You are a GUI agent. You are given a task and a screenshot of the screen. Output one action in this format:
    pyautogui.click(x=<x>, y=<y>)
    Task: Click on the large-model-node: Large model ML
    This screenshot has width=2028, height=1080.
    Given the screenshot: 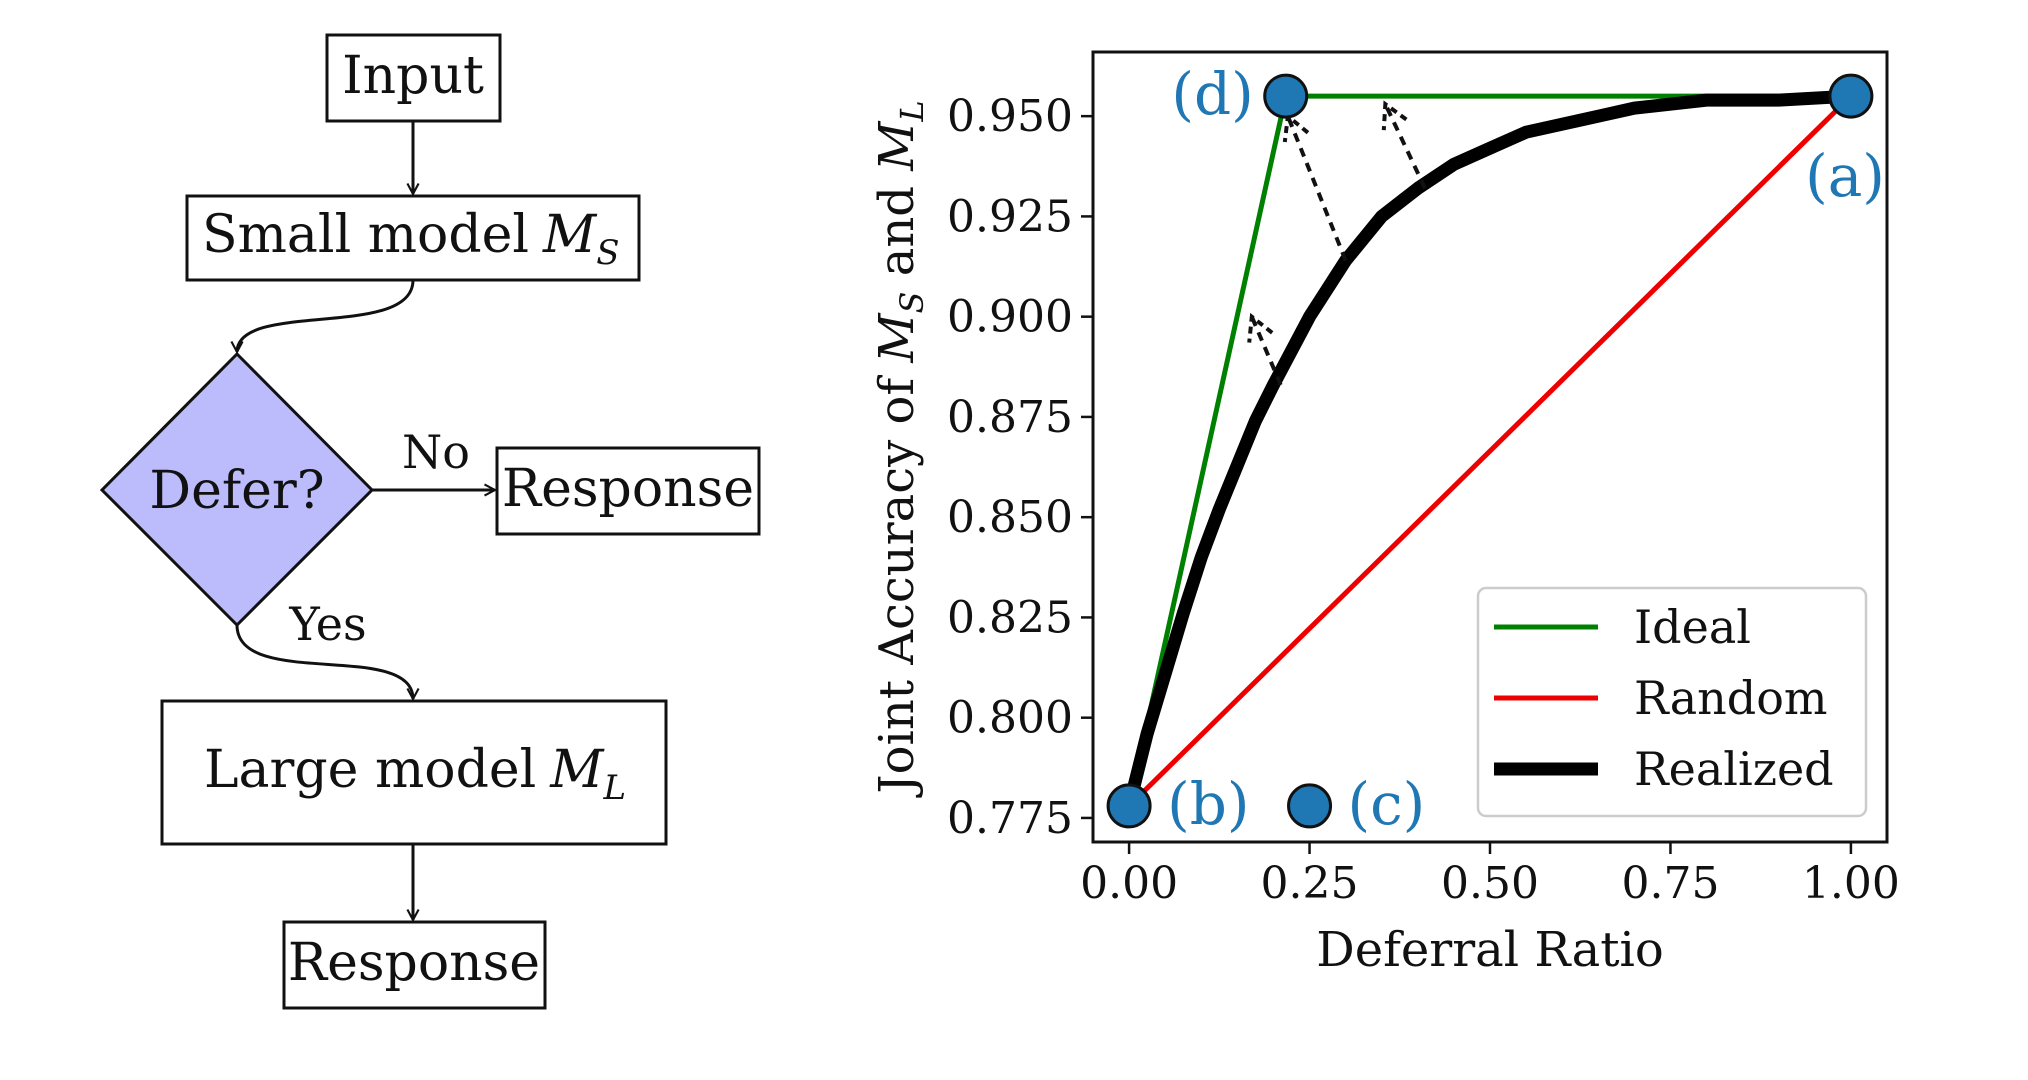 What is the action you would take?
    pyautogui.click(x=414, y=772)
    